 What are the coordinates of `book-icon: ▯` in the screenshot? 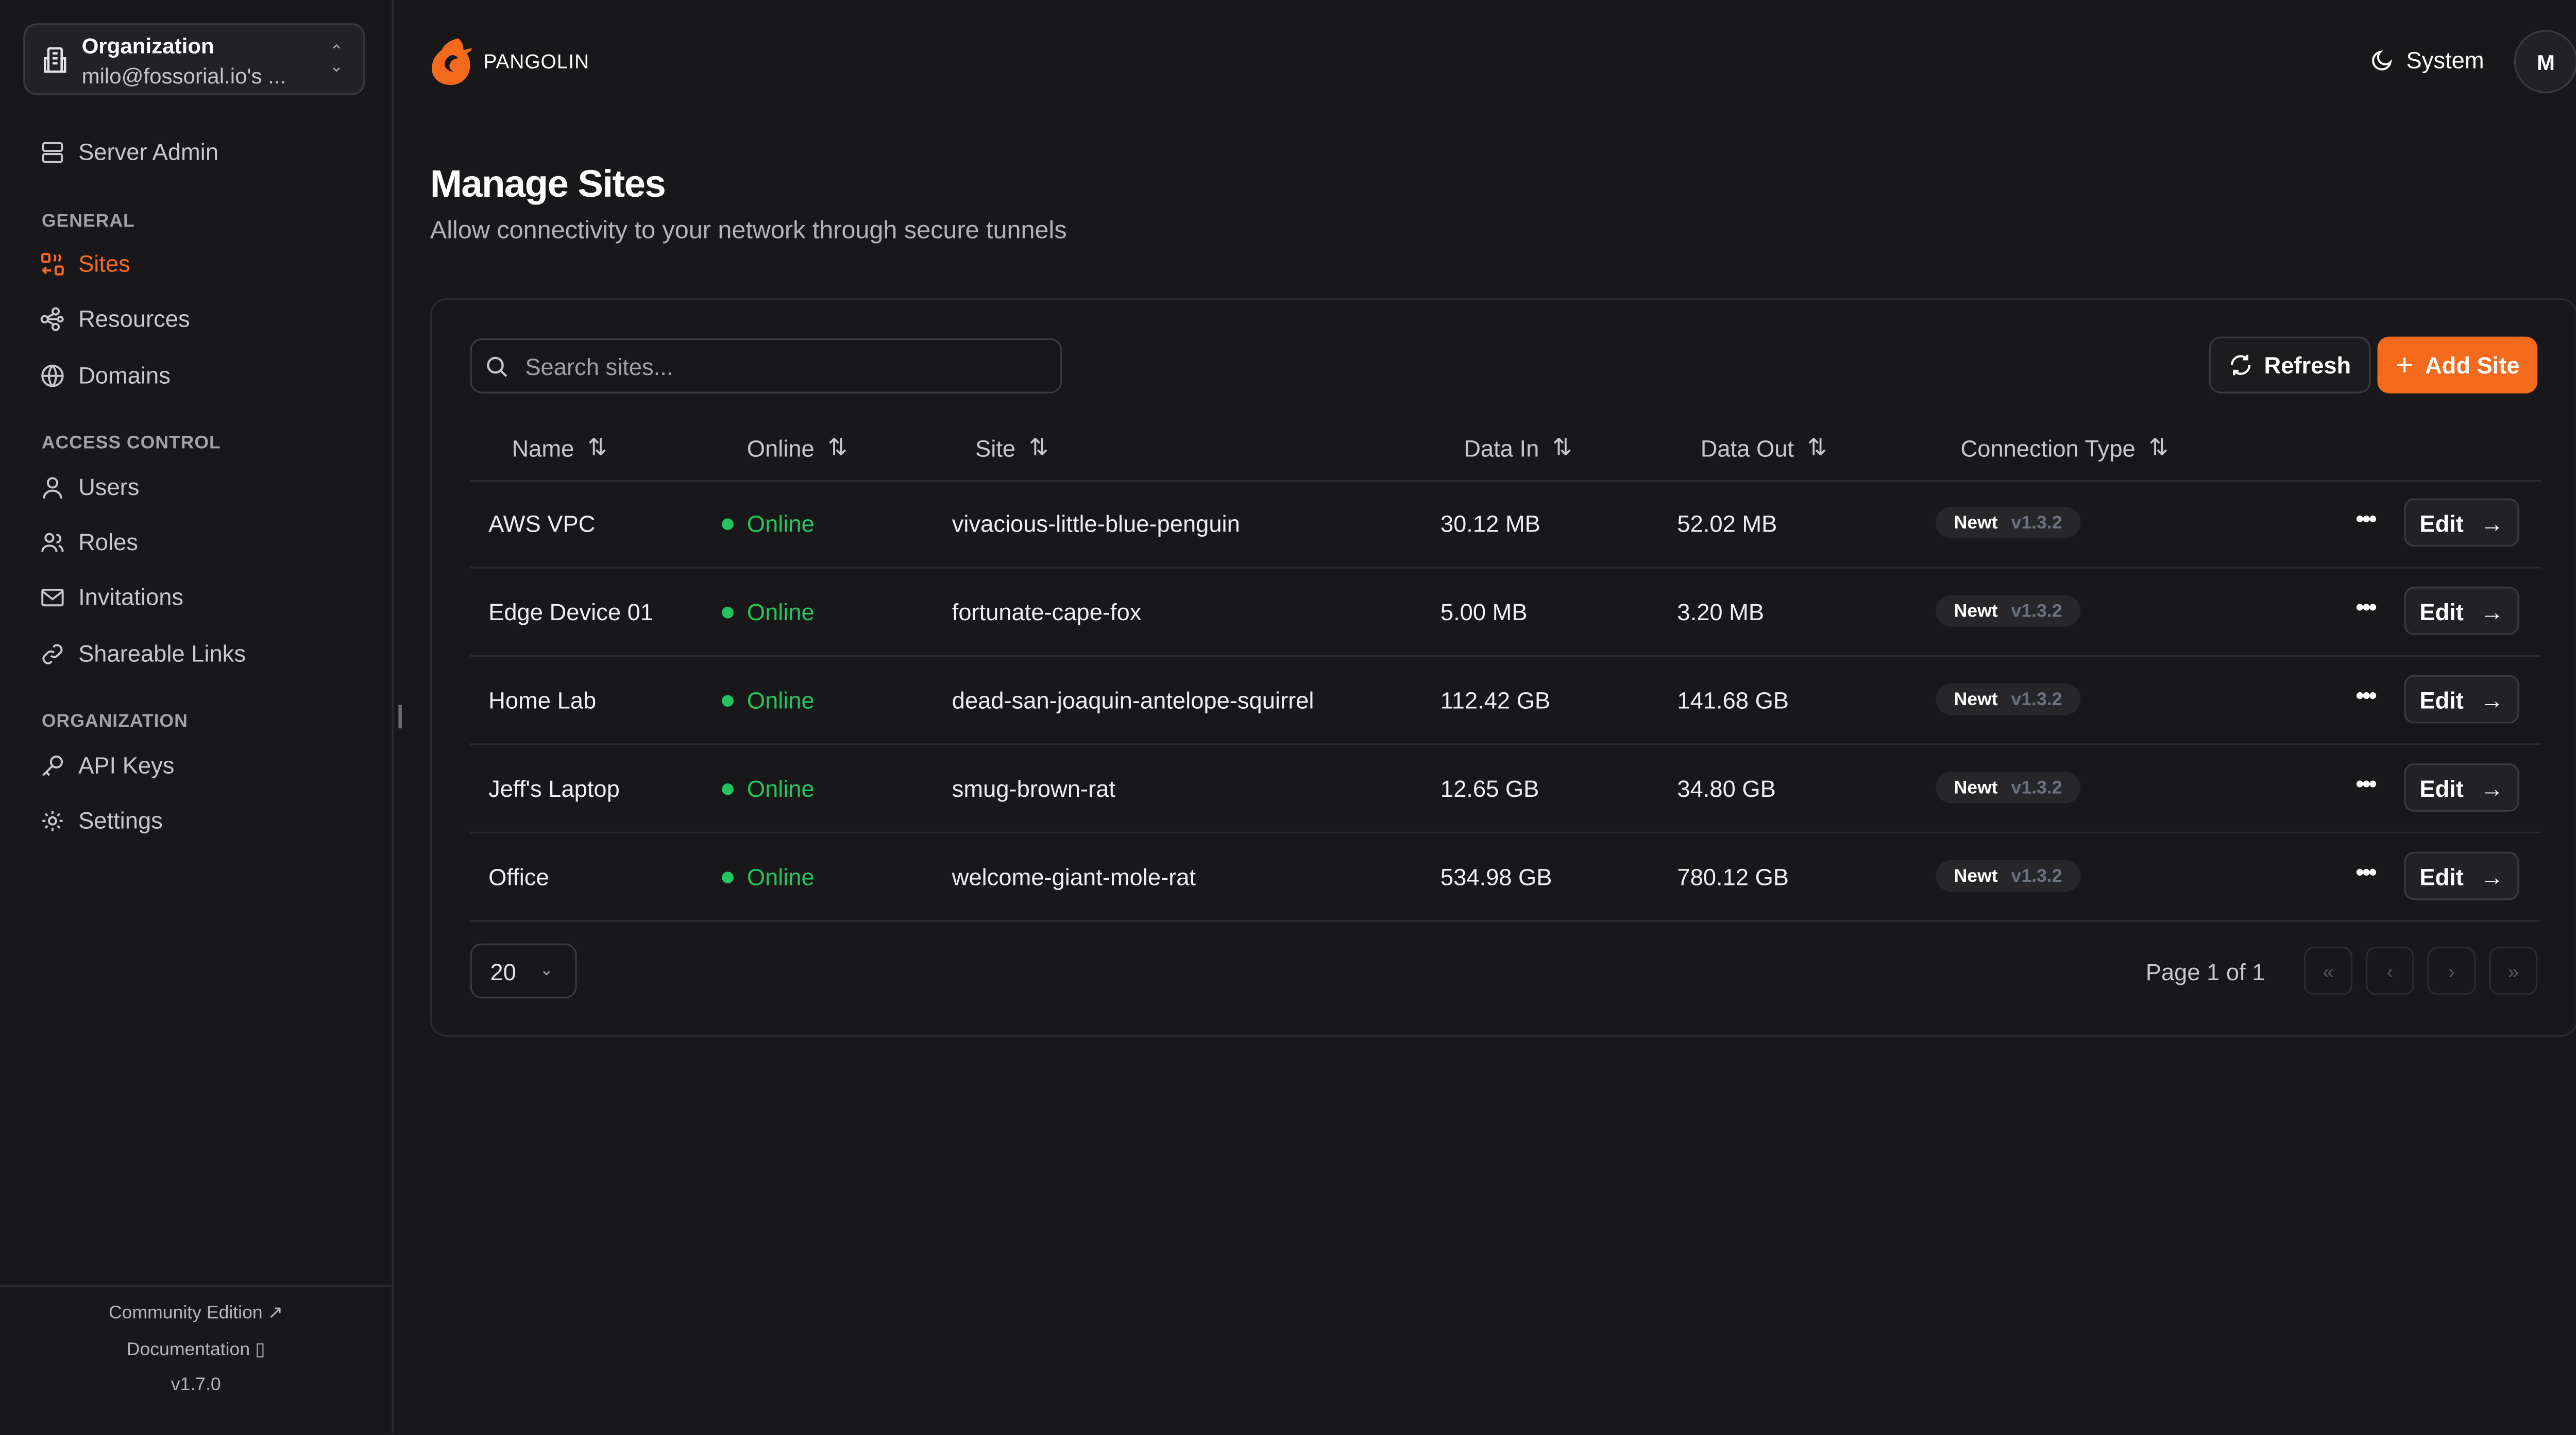 It's located at (260, 1350).